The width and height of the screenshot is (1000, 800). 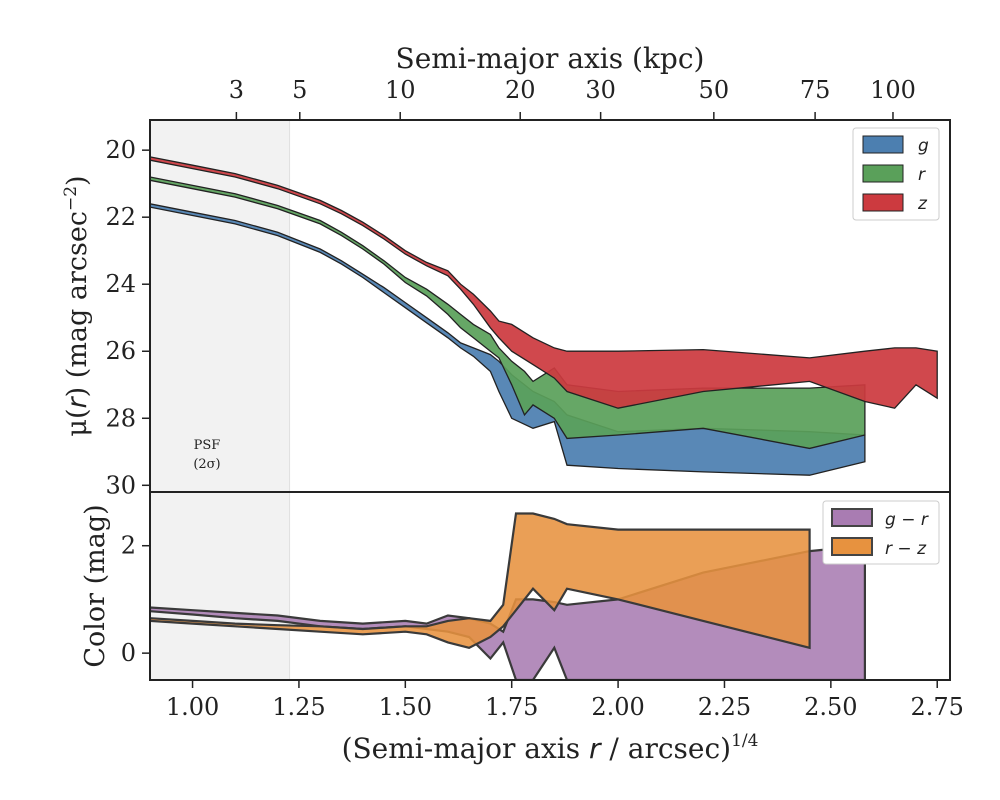 I want to click on x-axis-label: (Semi-major axis r / arcsec)1/4, so click(x=550, y=748).